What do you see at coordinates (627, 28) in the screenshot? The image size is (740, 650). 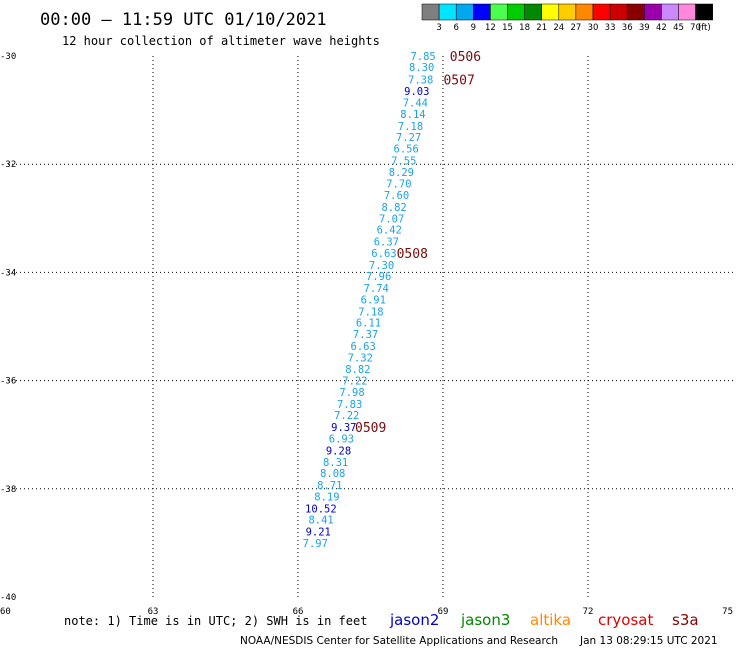 I see `color-scale-label: 36` at bounding box center [627, 28].